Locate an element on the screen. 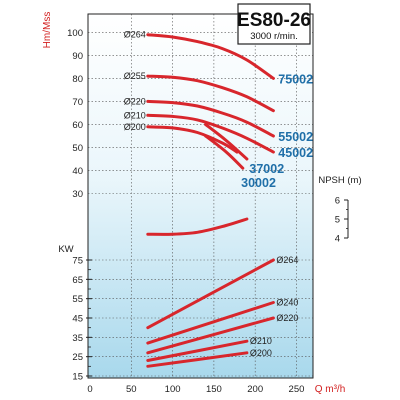 This screenshot has height=400, width=400. head-tick-label: 90 is located at coordinates (77, 56).